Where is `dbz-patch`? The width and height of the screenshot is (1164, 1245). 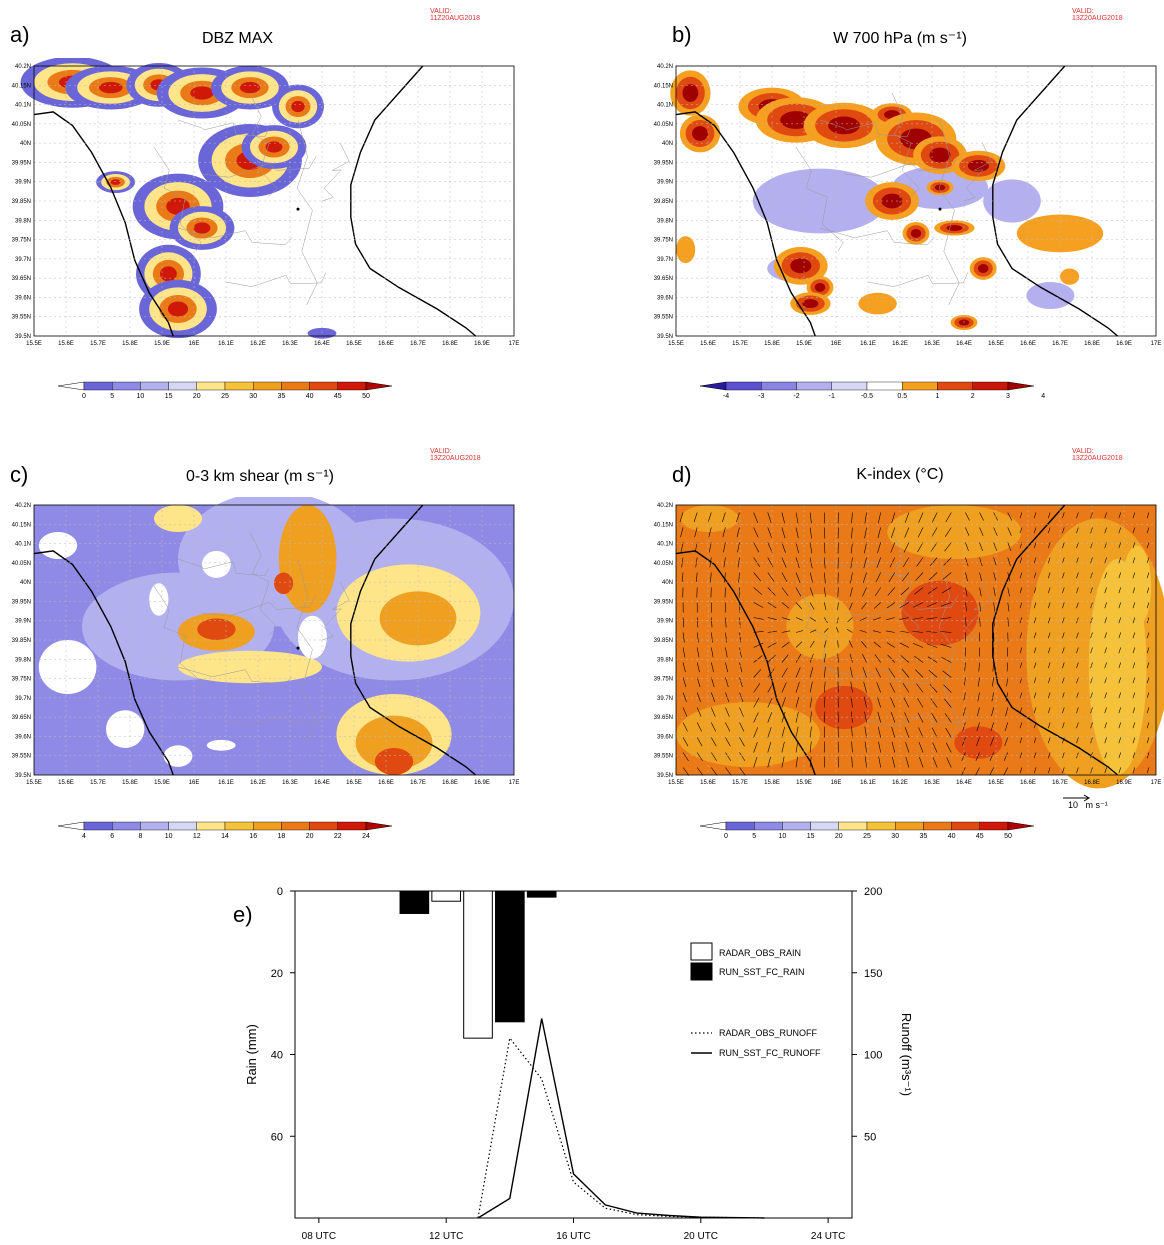 dbz-patch is located at coordinates (202, 93).